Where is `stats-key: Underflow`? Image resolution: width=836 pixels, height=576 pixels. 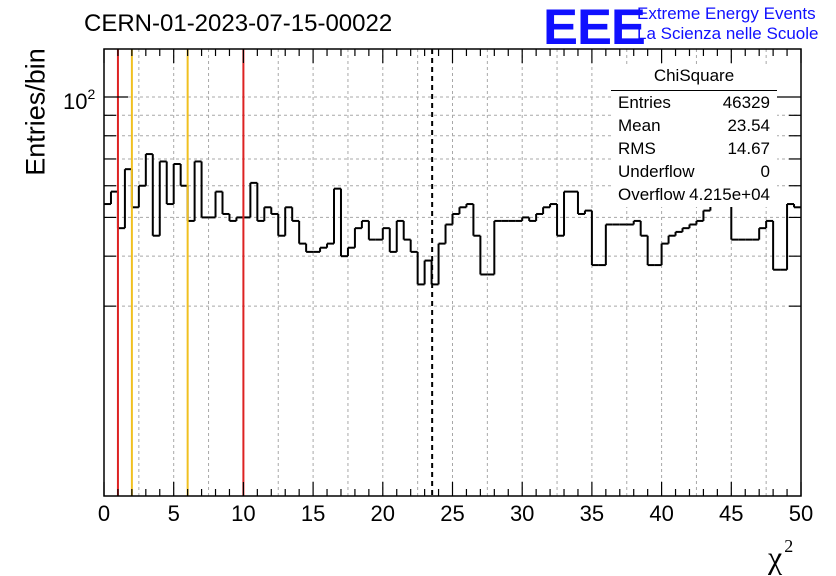 stats-key: Underflow is located at coordinates (656, 171).